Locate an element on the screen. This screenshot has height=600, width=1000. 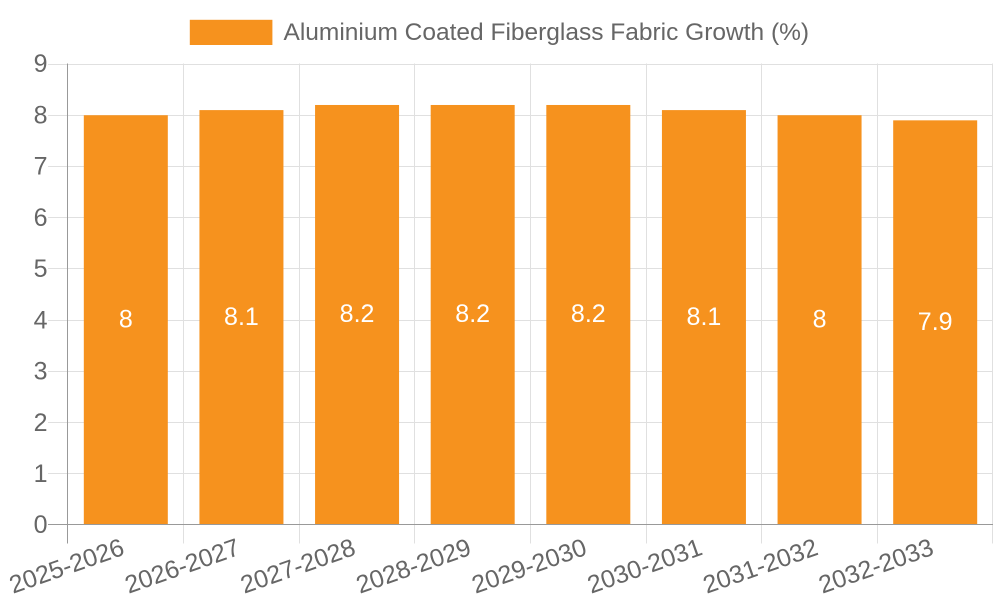
svg-text: 1 is located at coordinates (41, 474).